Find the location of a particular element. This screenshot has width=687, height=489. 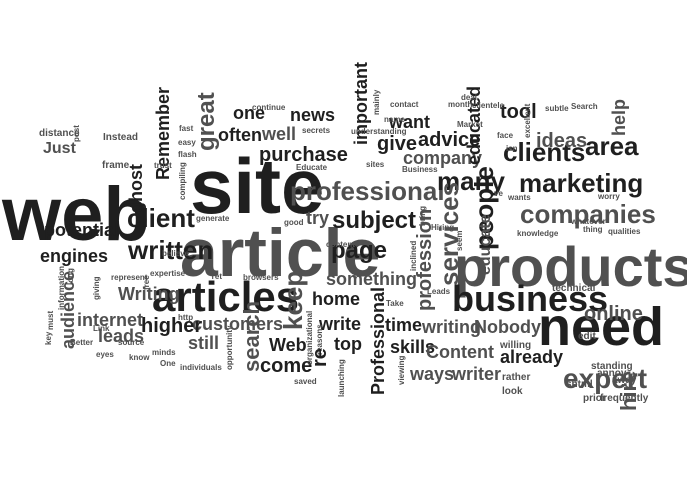

cloud-word: mainly is located at coordinates (376, 102).